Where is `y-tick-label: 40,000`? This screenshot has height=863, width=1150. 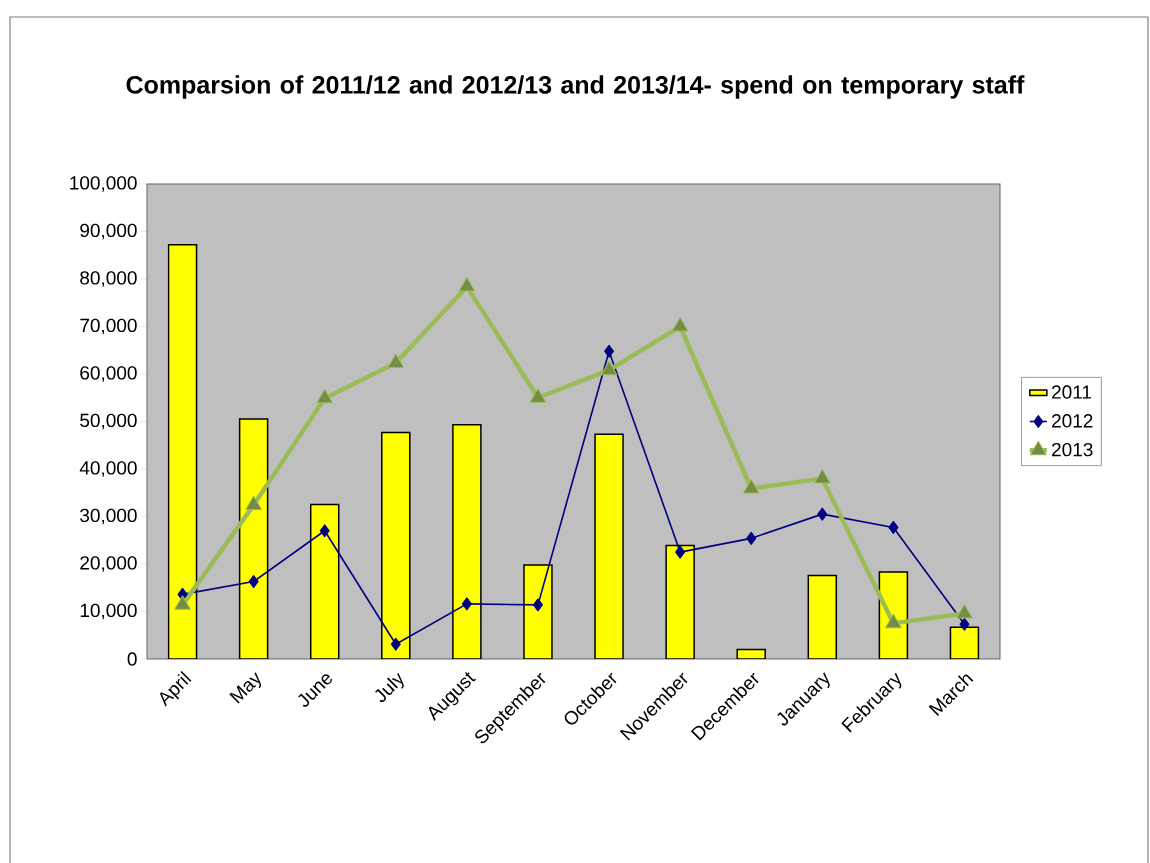 y-tick-label: 40,000 is located at coordinates (108, 469).